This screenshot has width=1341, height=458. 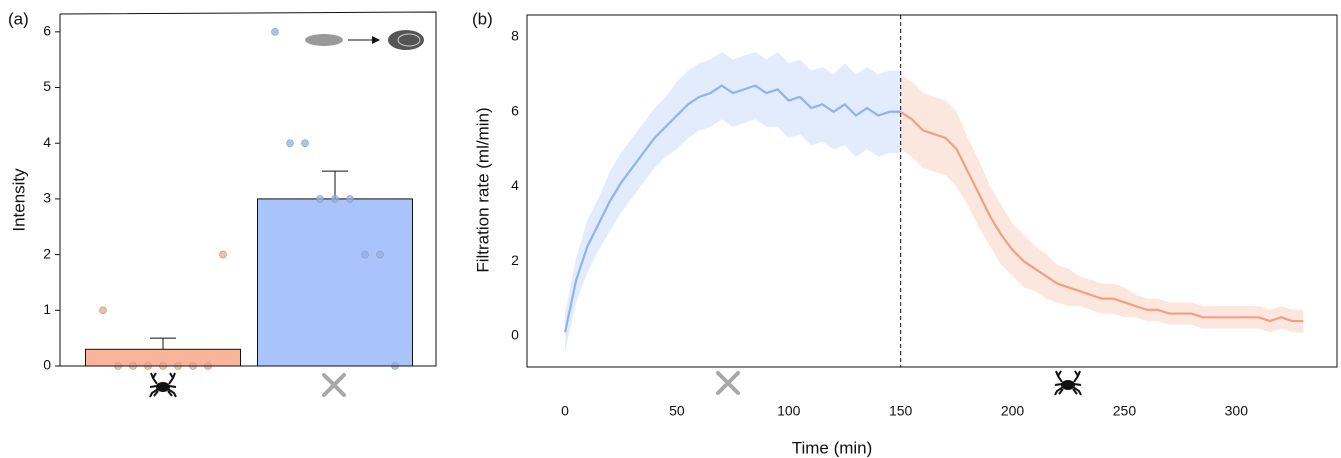 I want to click on panel-label: (b), so click(x=482, y=18).